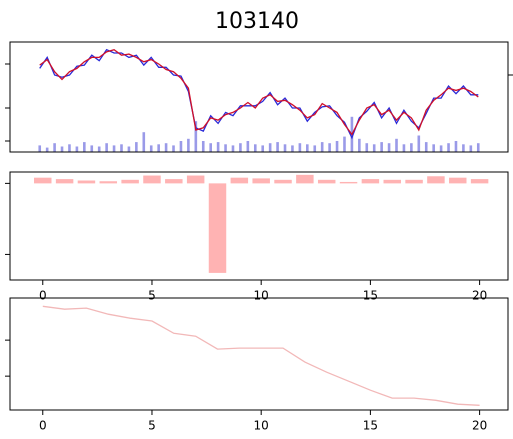  I want to click on chart-title: 103140, so click(257, 21).